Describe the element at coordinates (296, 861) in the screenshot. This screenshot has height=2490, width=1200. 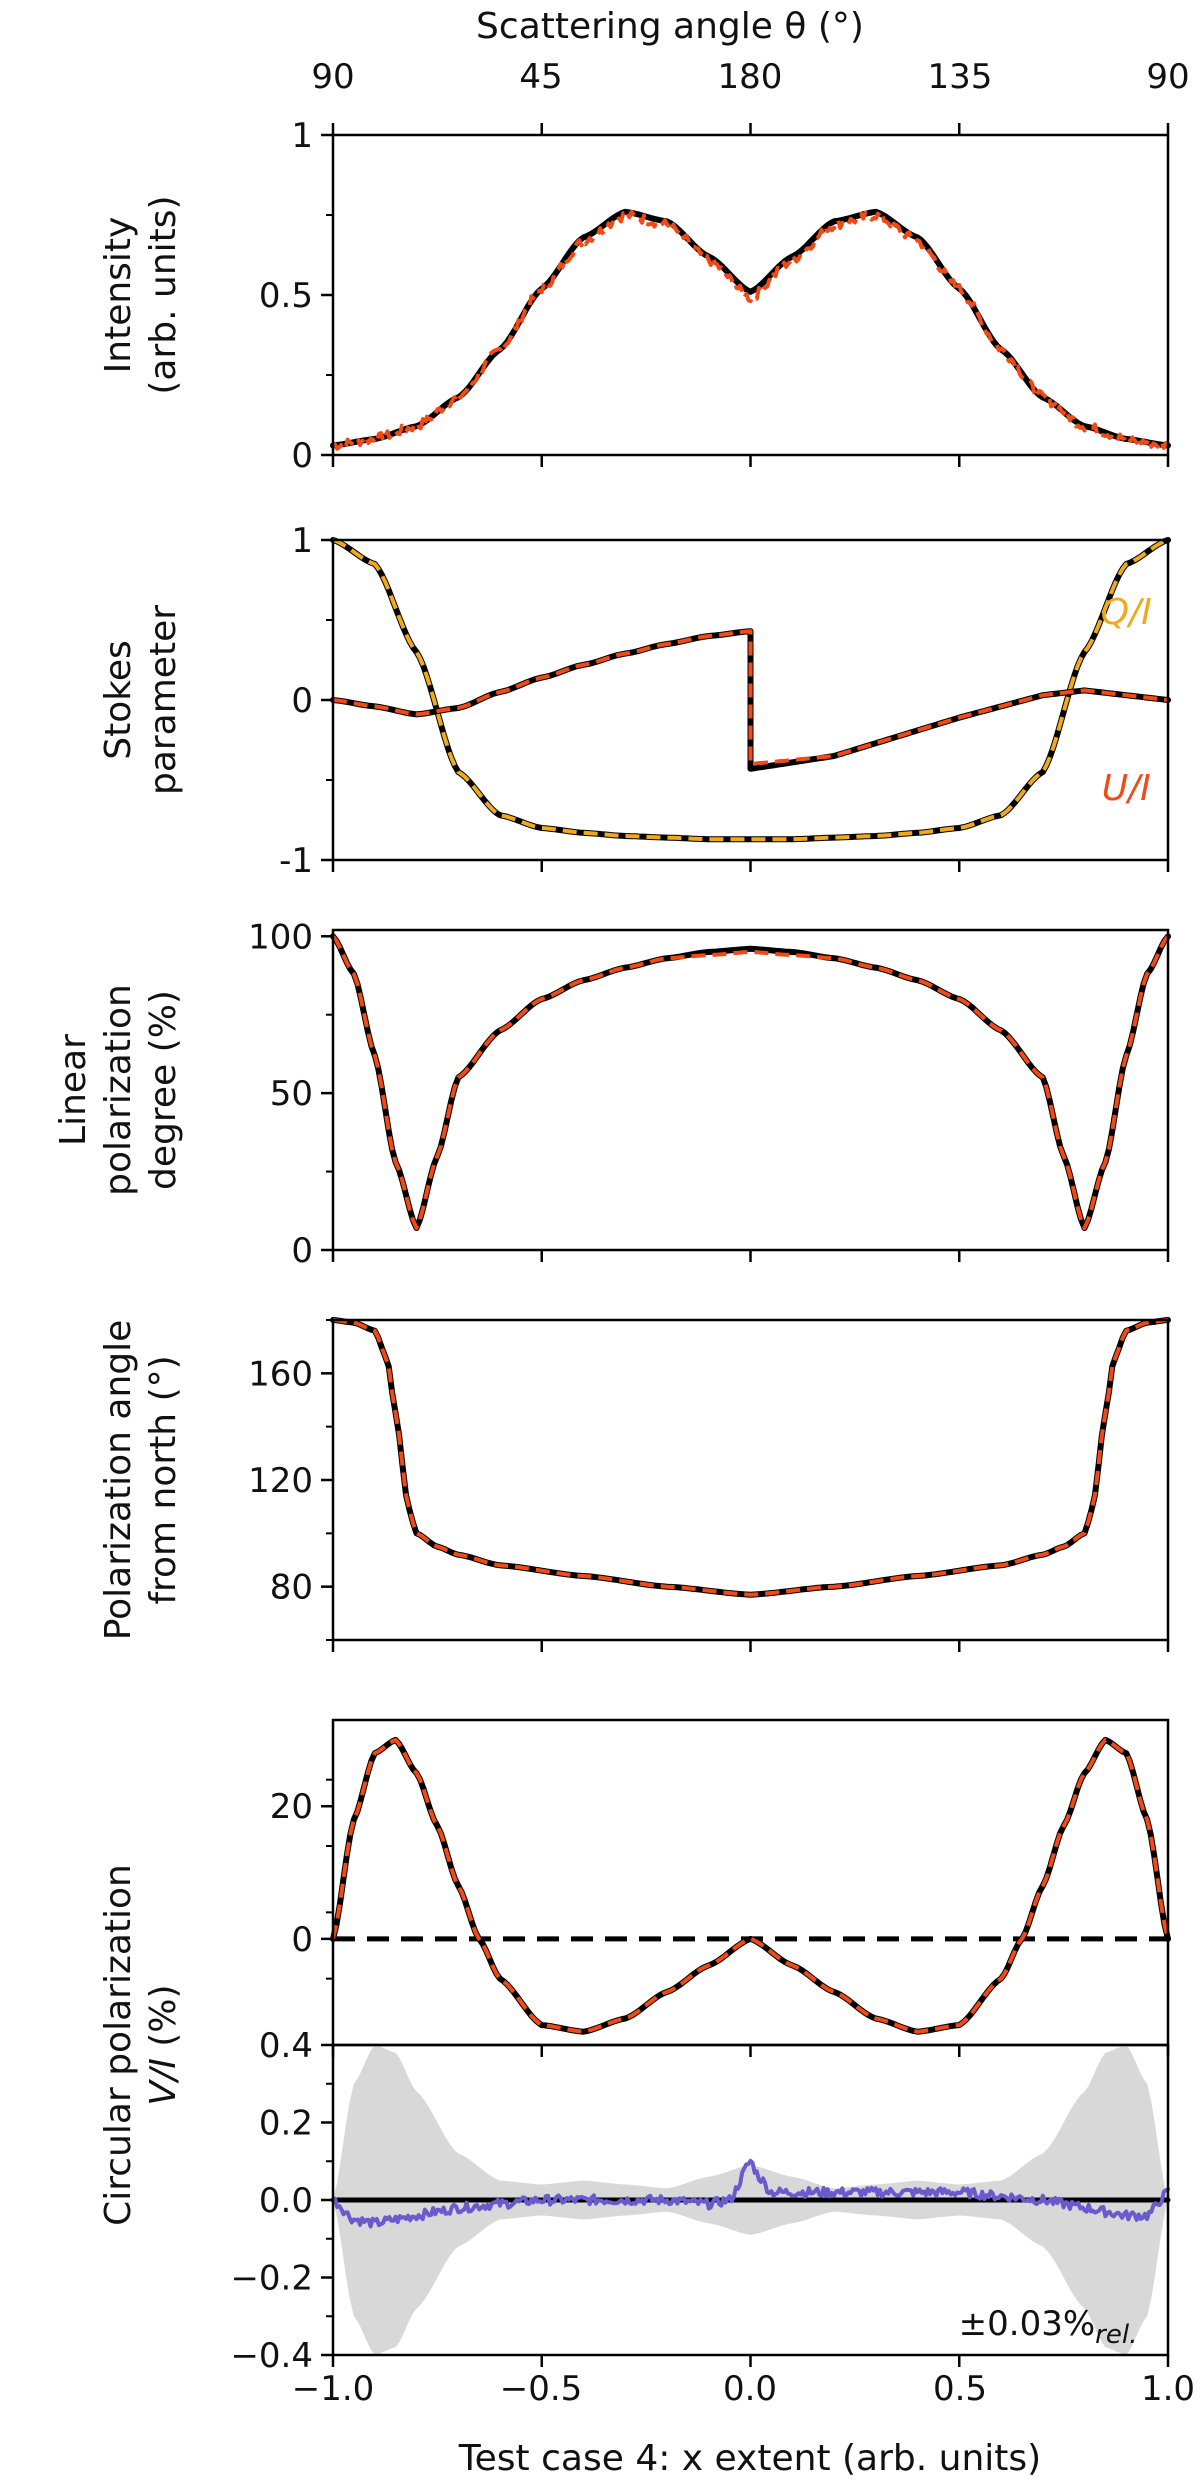
I see `y-tick-label: -1` at that location.